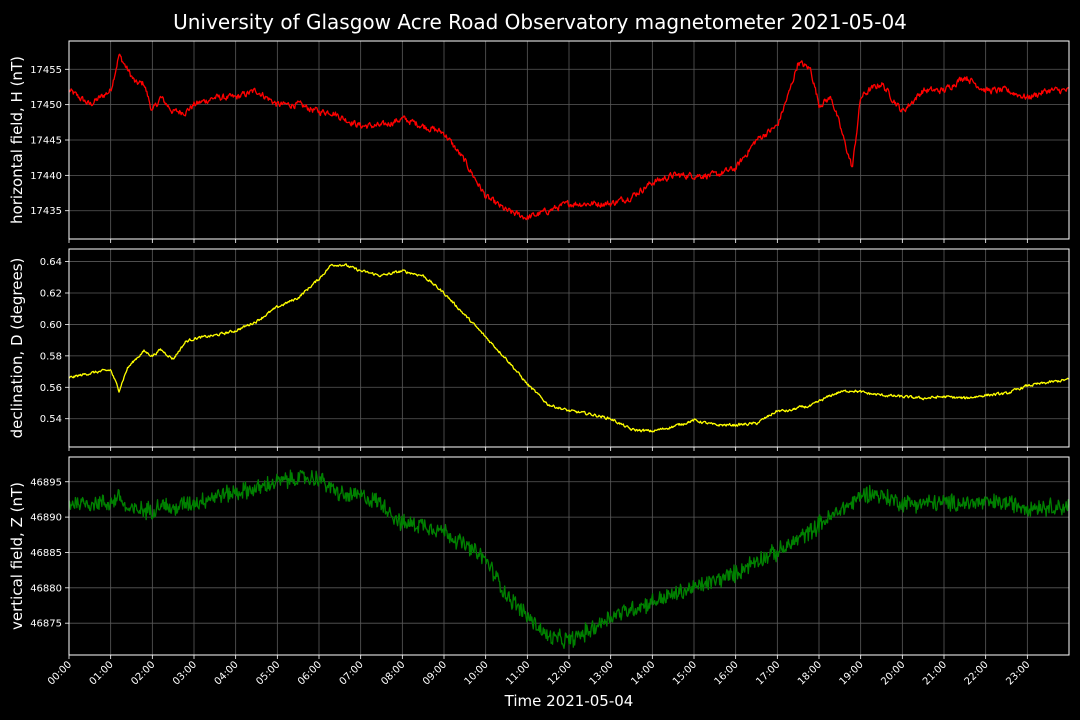  I want to click on y-tick-label: 17440, so click(46, 176).